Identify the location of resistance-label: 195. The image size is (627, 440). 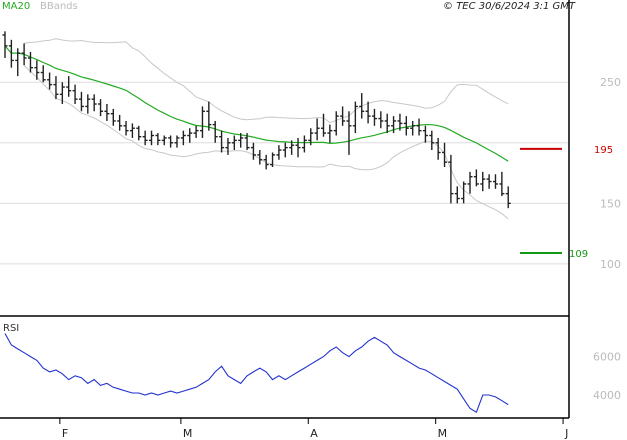
(603, 150).